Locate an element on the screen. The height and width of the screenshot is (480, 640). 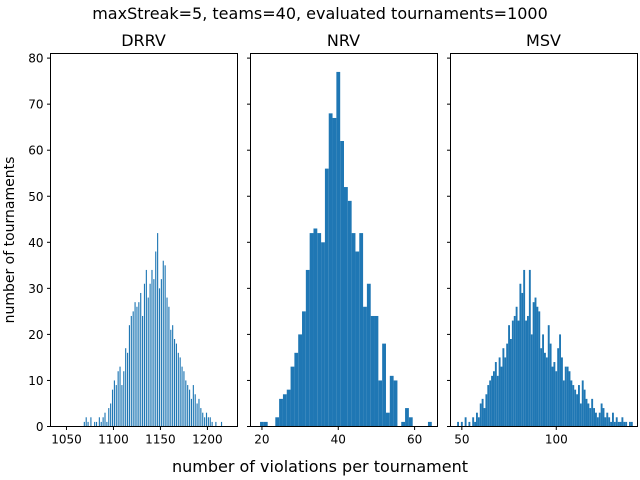
x-tick-label-msv: 100 is located at coordinates (556, 440).